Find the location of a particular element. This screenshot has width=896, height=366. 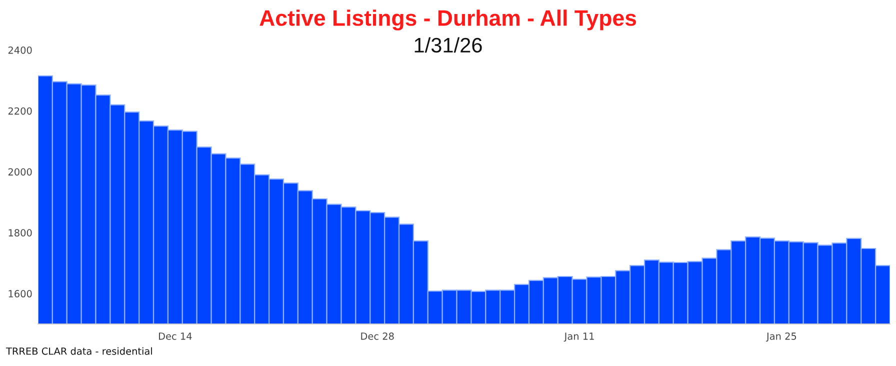

y-tick-label: 2200 is located at coordinates (20, 111).